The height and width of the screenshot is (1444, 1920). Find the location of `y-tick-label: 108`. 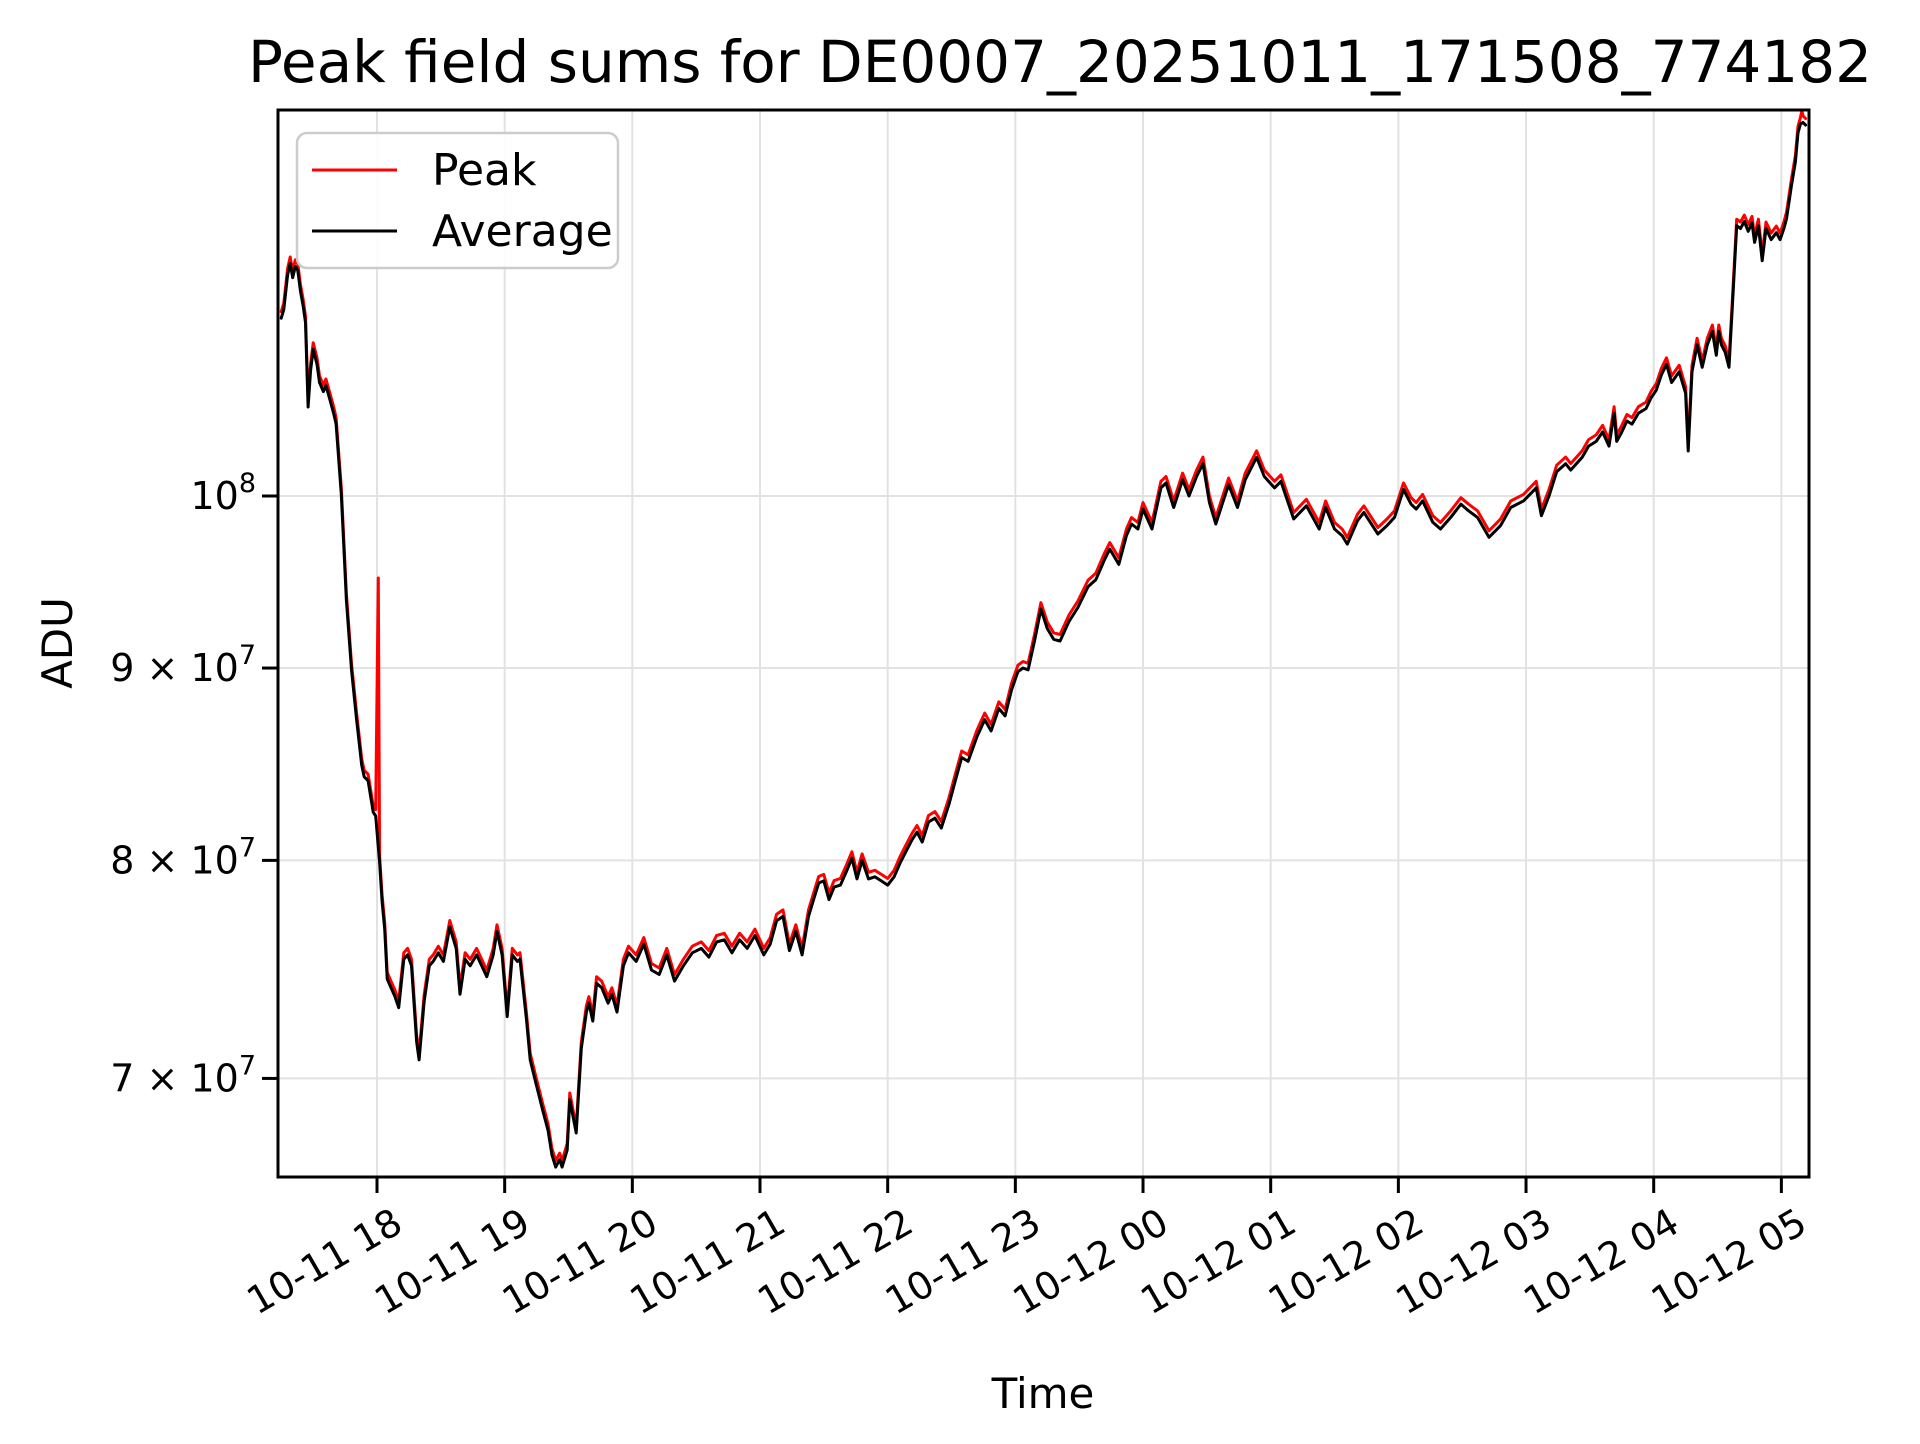

y-tick-label: 108 is located at coordinates (223, 493).